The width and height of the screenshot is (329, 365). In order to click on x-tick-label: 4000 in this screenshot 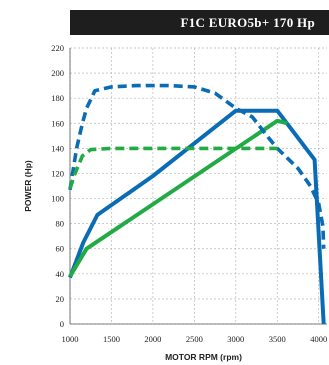, I will do `click(318, 339)`.